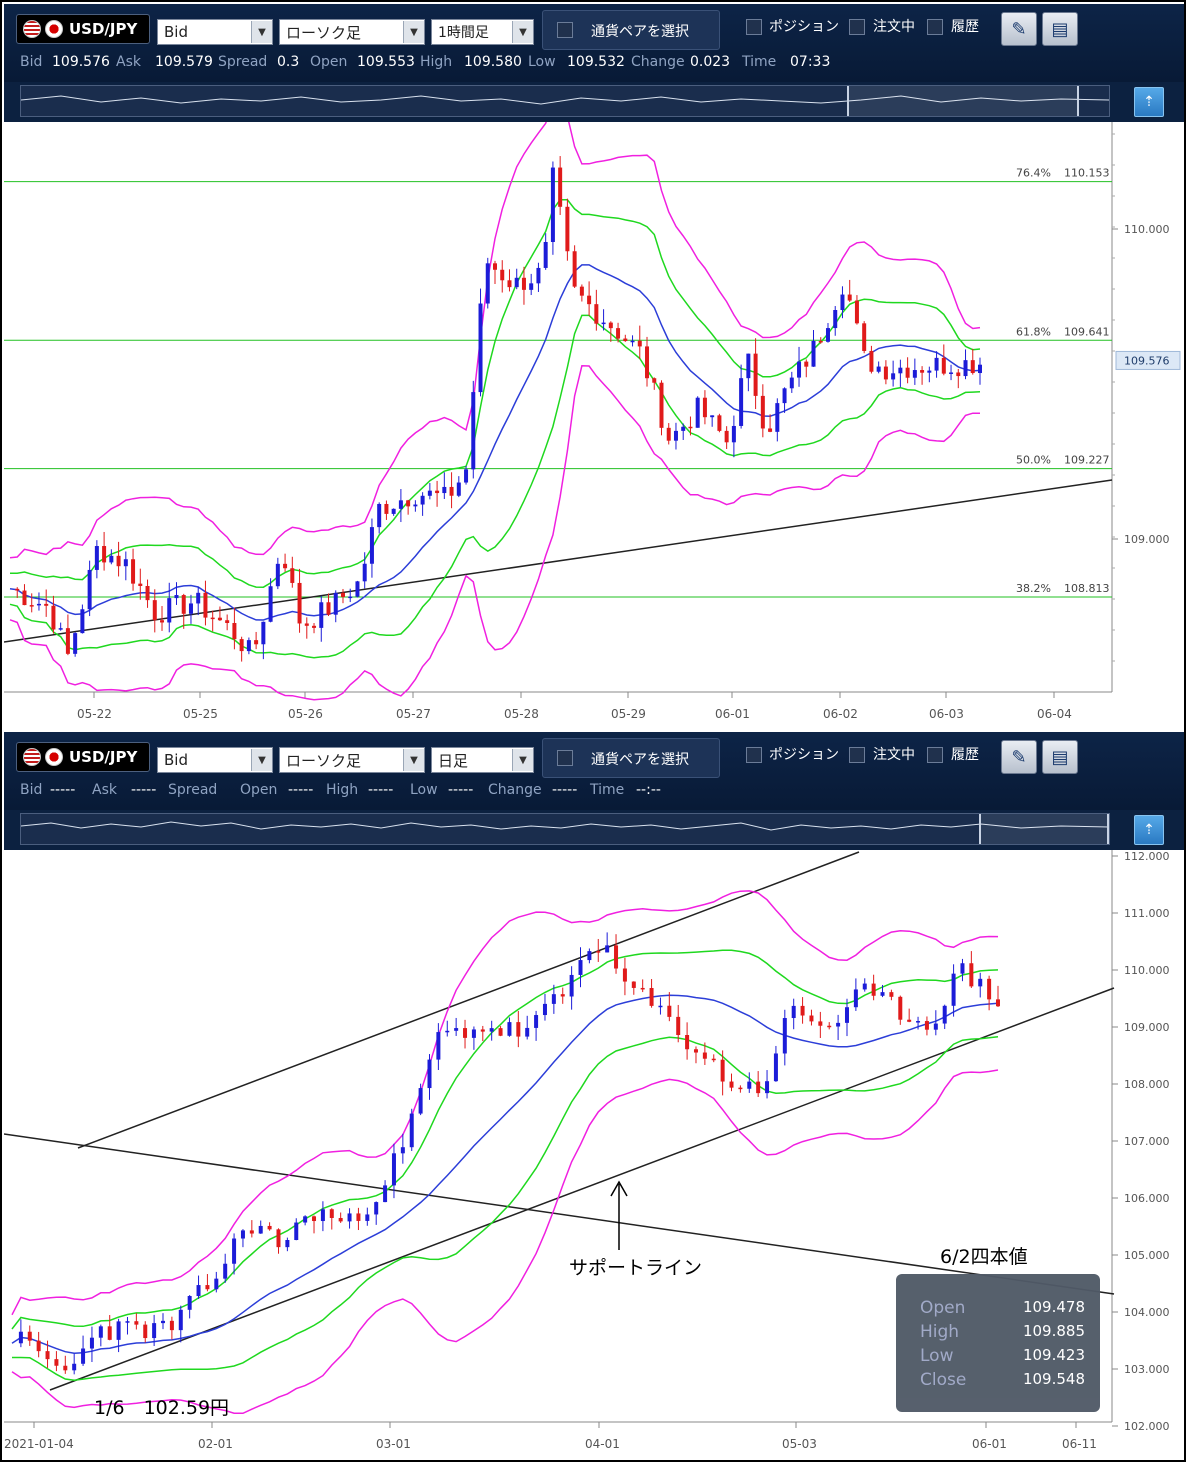 The width and height of the screenshot is (1186, 1462). Describe the element at coordinates (628, 714) in the screenshot. I see `x-tick-label: 05-29` at that location.